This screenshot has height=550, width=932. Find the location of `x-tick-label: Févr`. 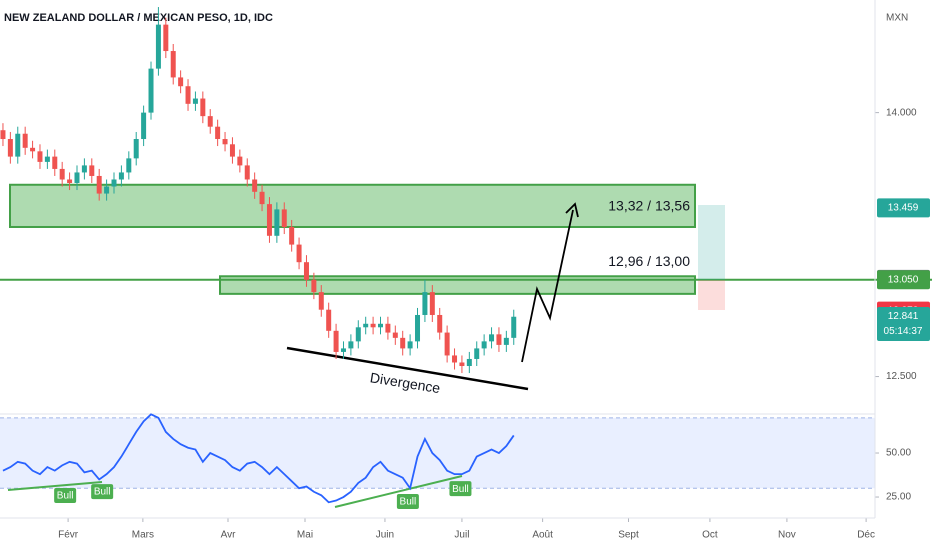

x-tick-label: Févr is located at coordinates (68, 535).